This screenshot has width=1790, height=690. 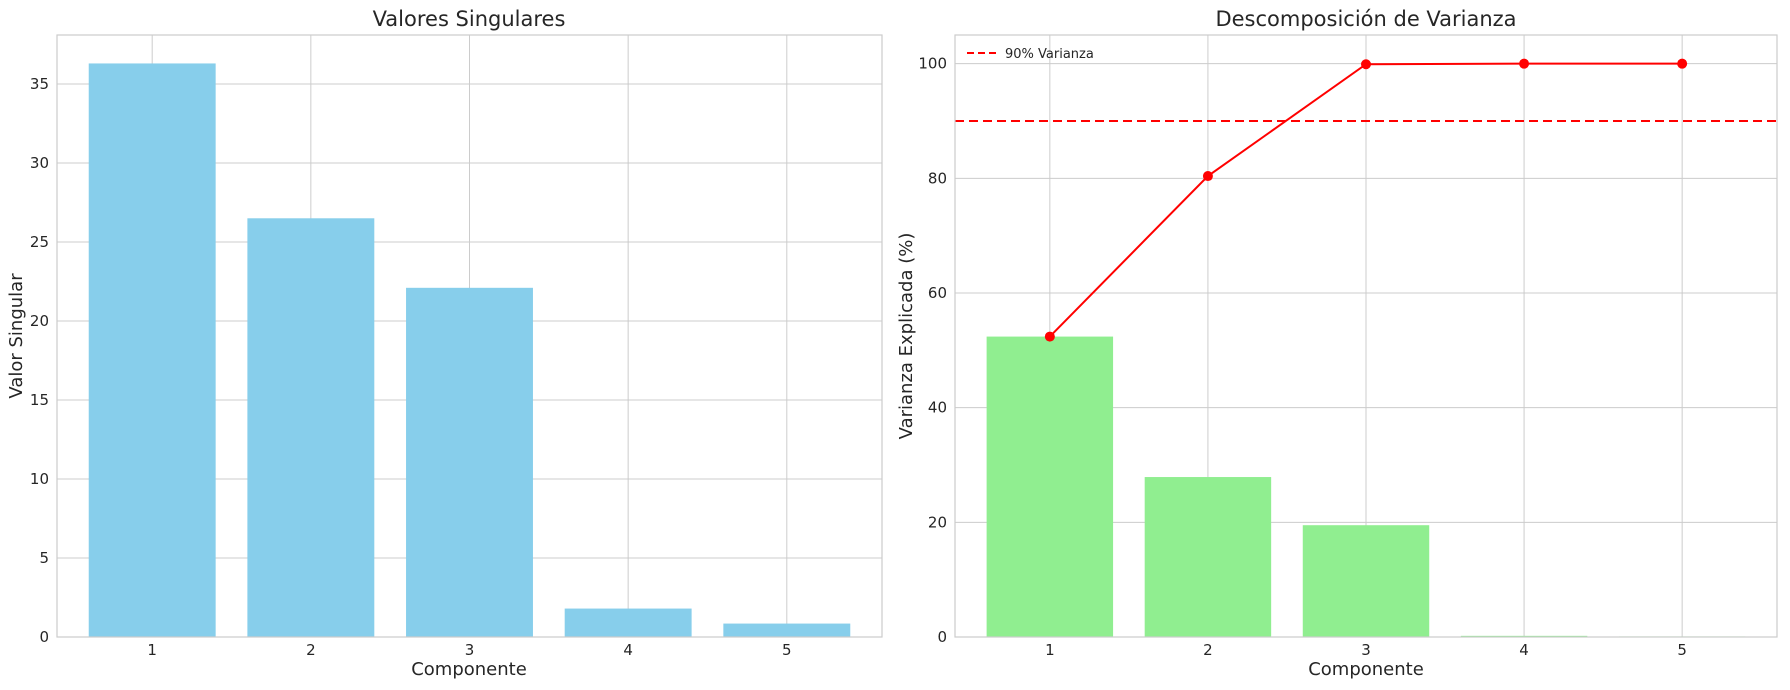 I want to click on chart1-xlabel: Componente, so click(x=469, y=669).